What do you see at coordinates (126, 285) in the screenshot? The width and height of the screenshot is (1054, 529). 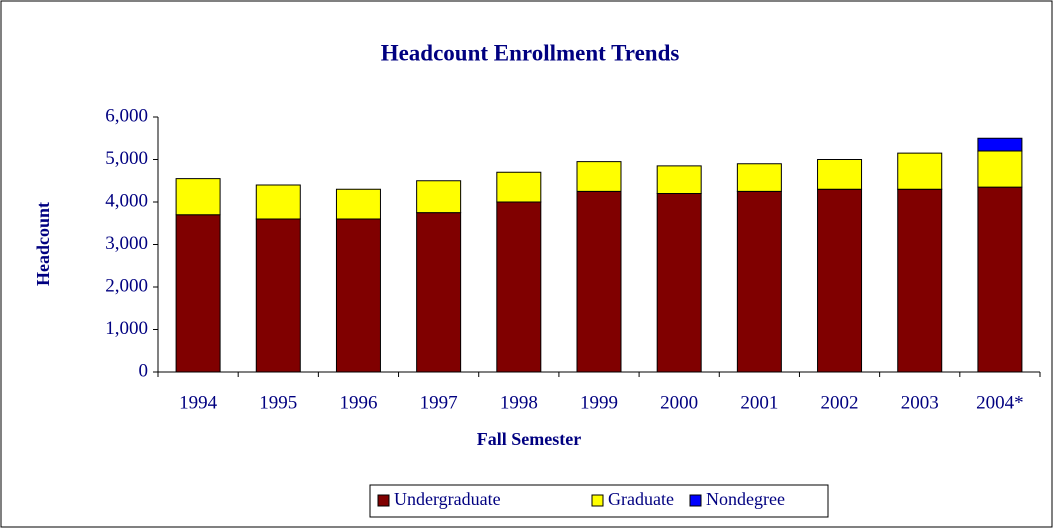 I see `y-tick-label: 2,000` at bounding box center [126, 285].